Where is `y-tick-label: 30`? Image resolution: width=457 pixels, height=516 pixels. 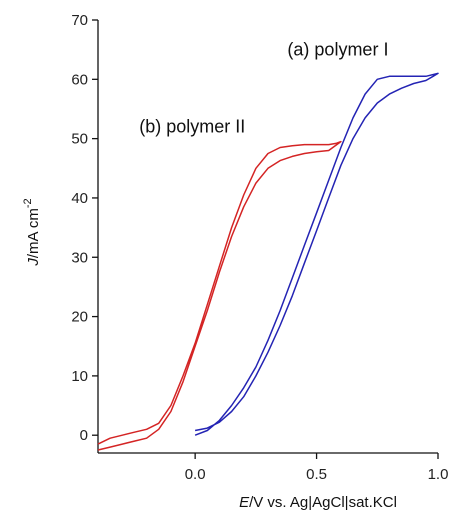 y-tick-label: 30 is located at coordinates (79, 257).